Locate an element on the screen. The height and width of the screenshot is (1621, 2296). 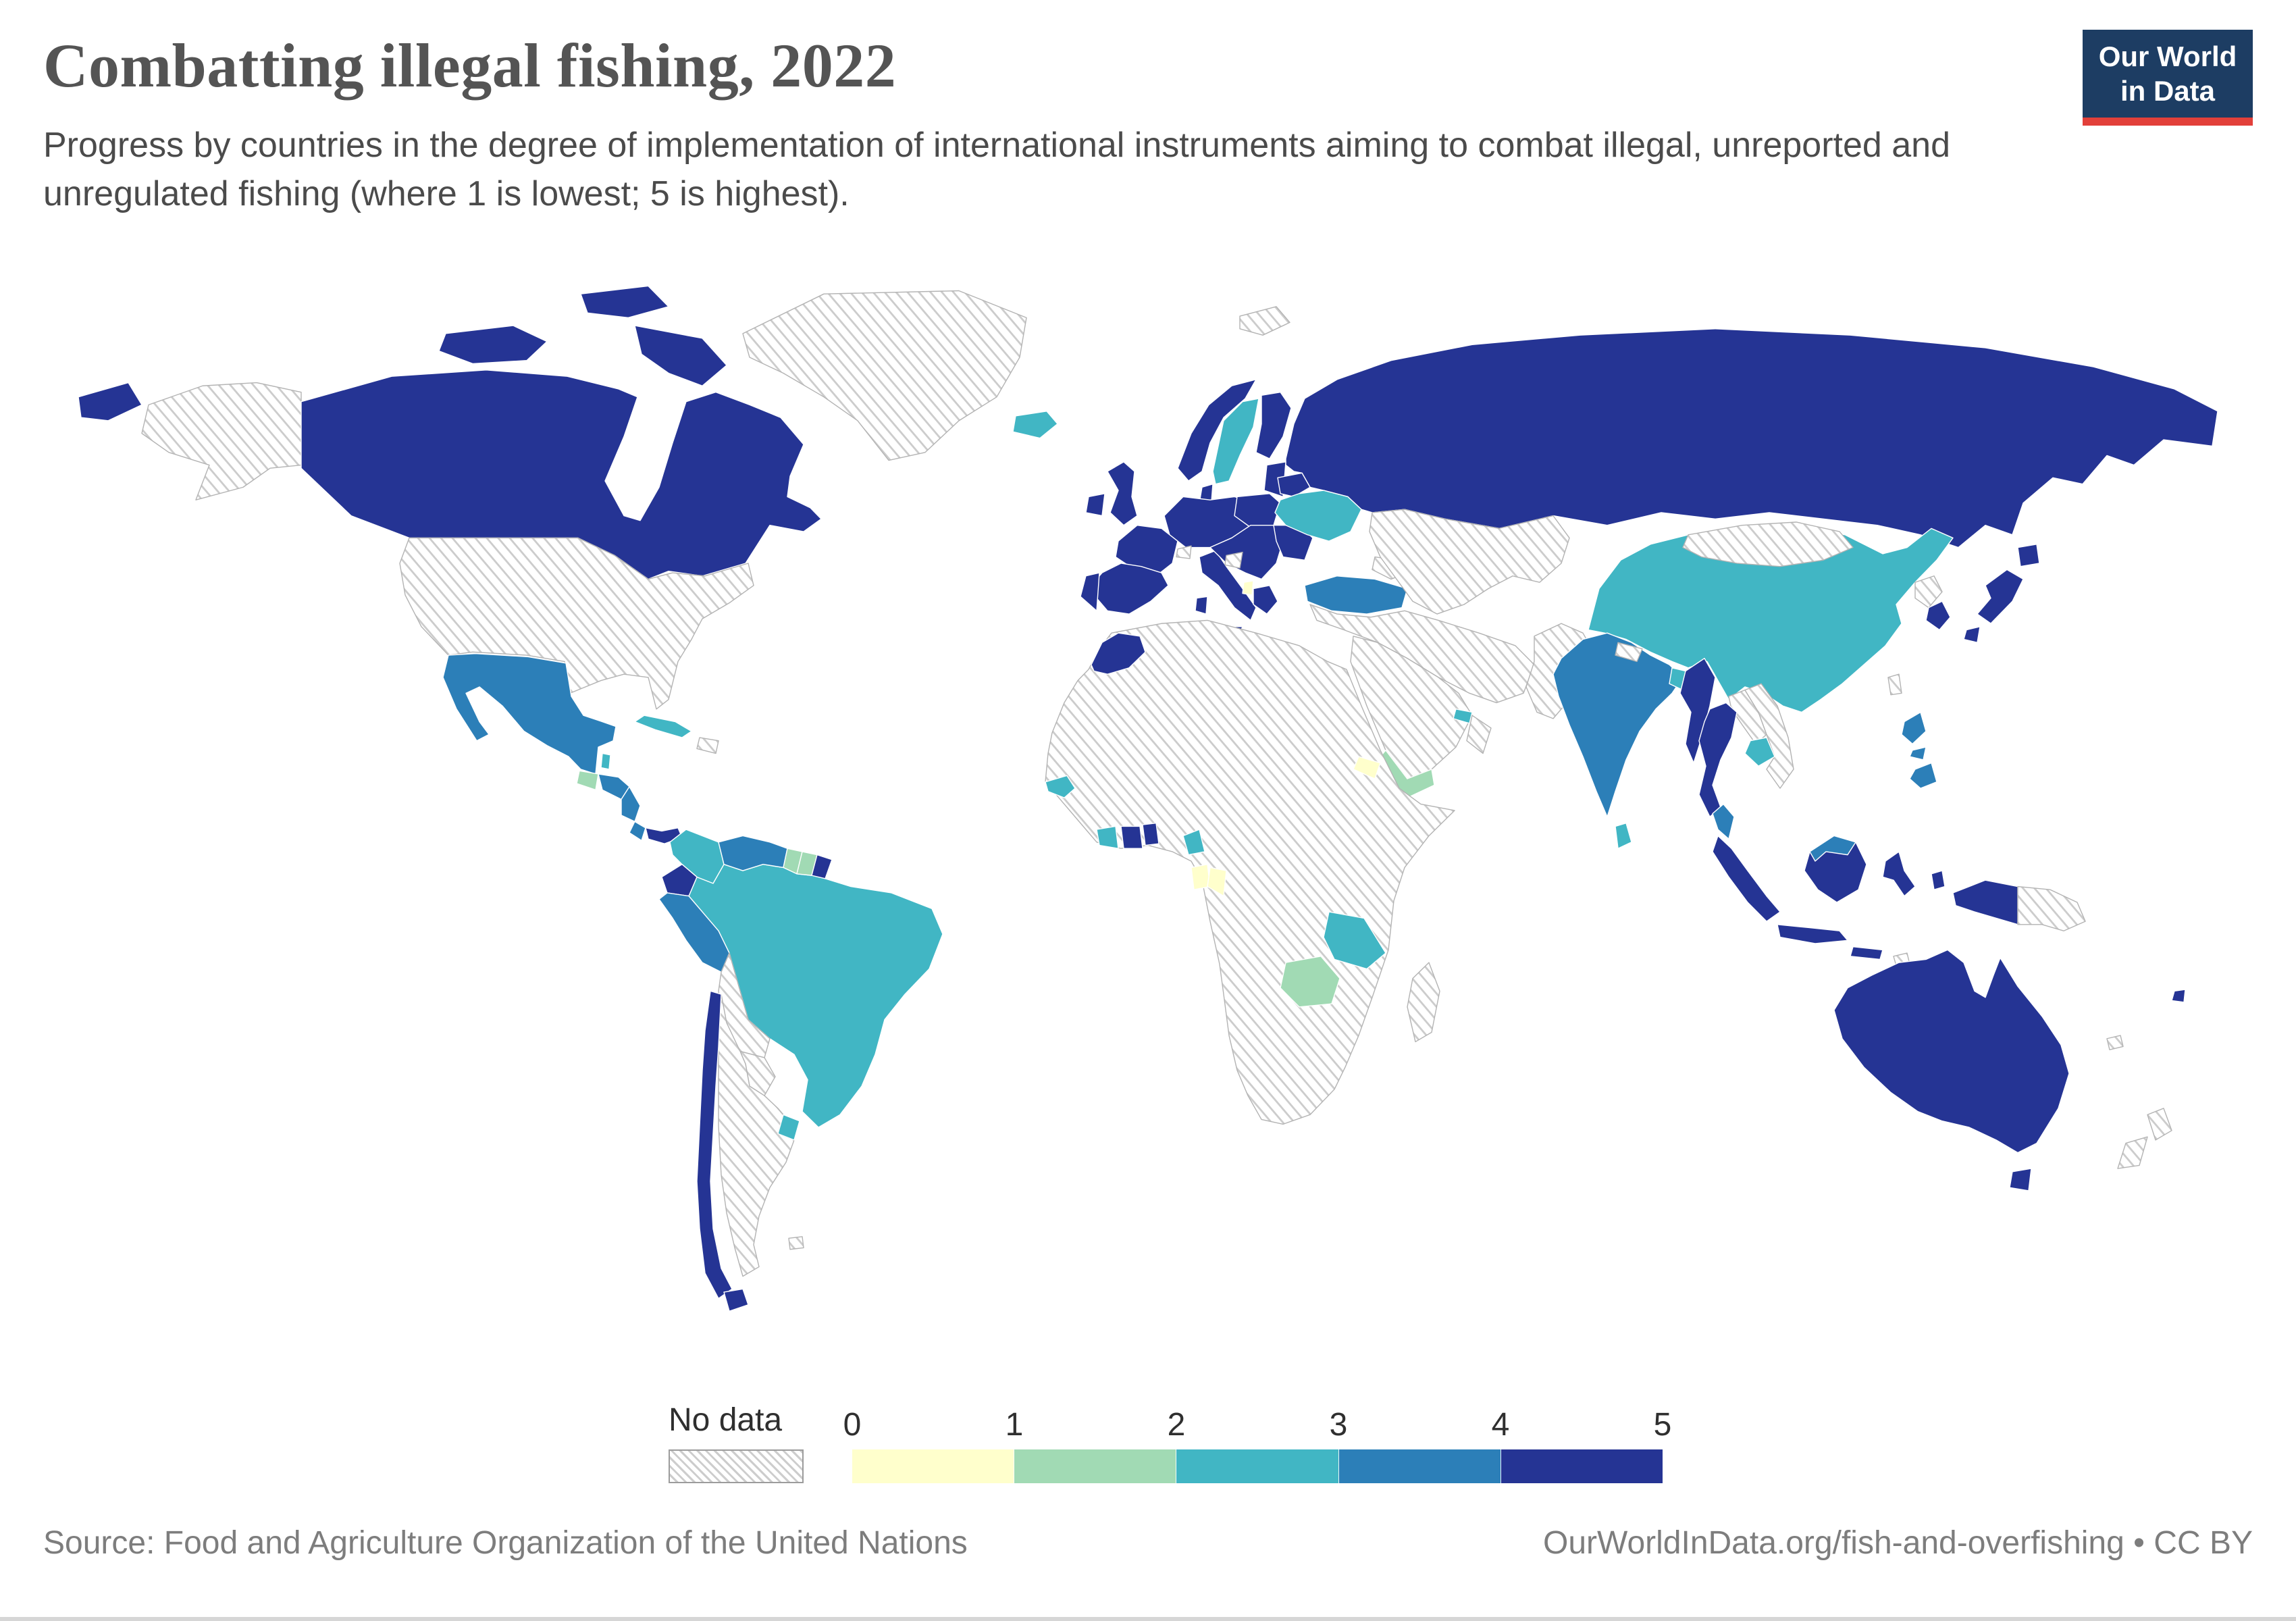
country-indonesia-java is located at coordinates (1812, 934).